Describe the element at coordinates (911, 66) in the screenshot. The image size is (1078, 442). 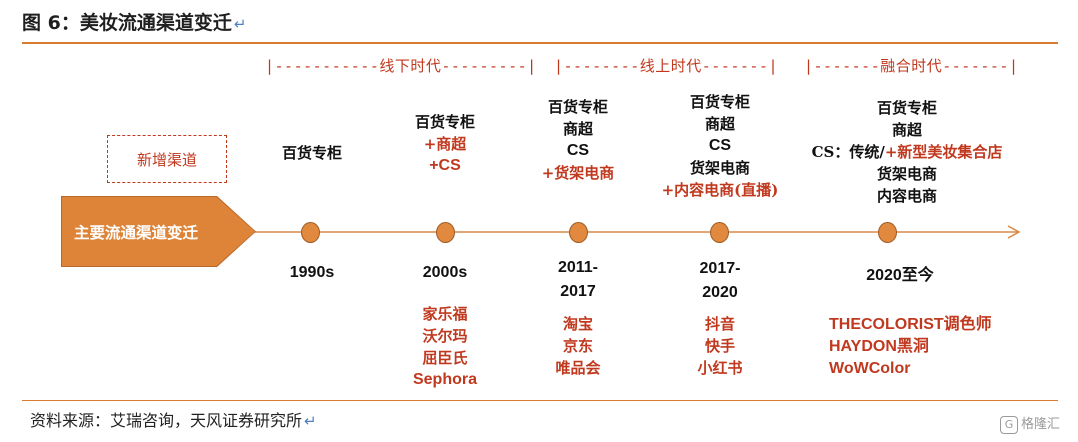
I see `era-fusion: |-------融合时代-------|` at that location.